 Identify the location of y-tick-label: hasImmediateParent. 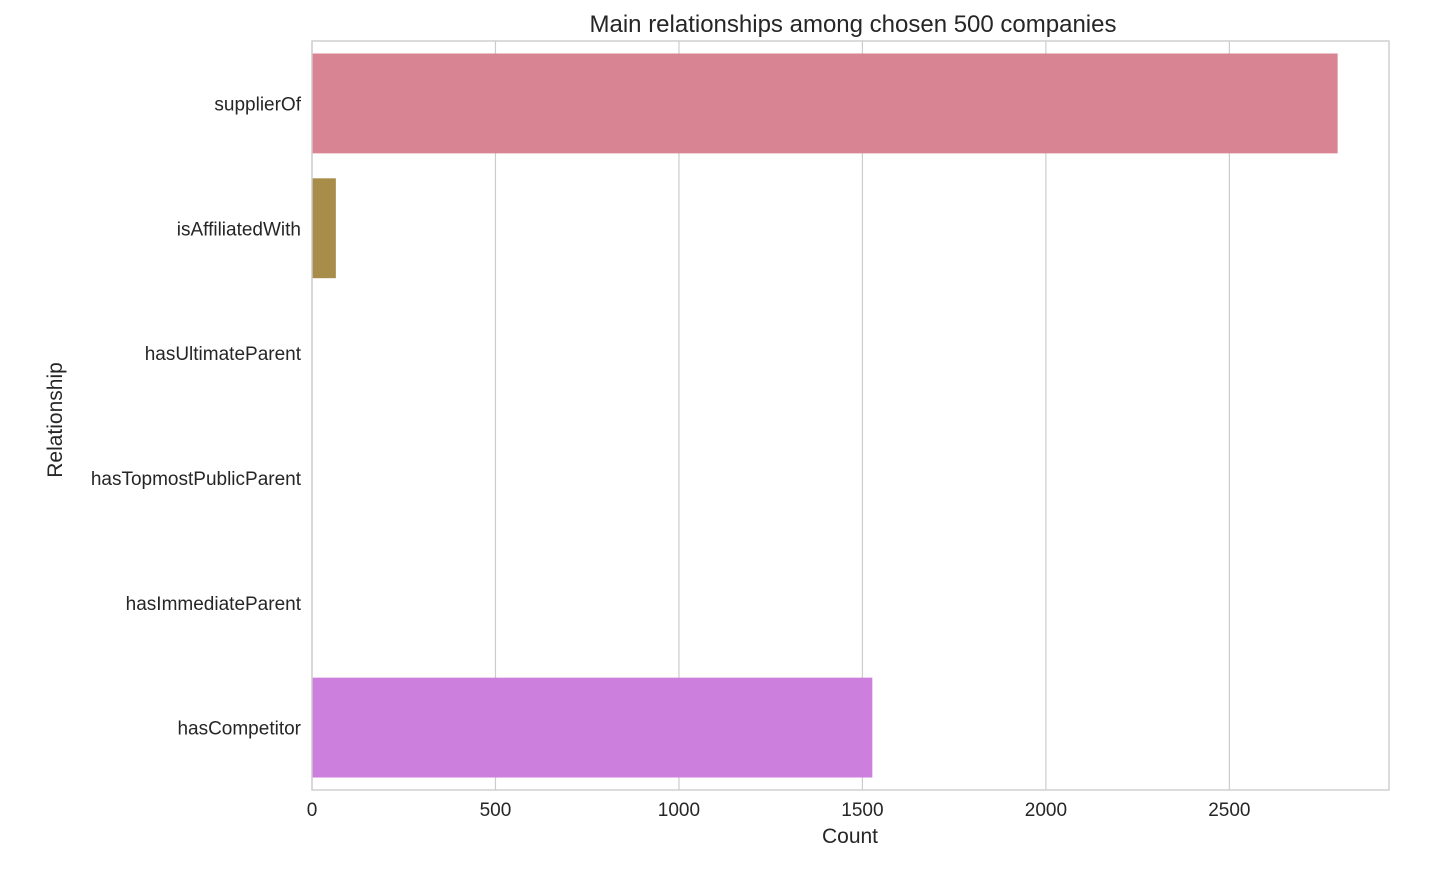
(214, 604).